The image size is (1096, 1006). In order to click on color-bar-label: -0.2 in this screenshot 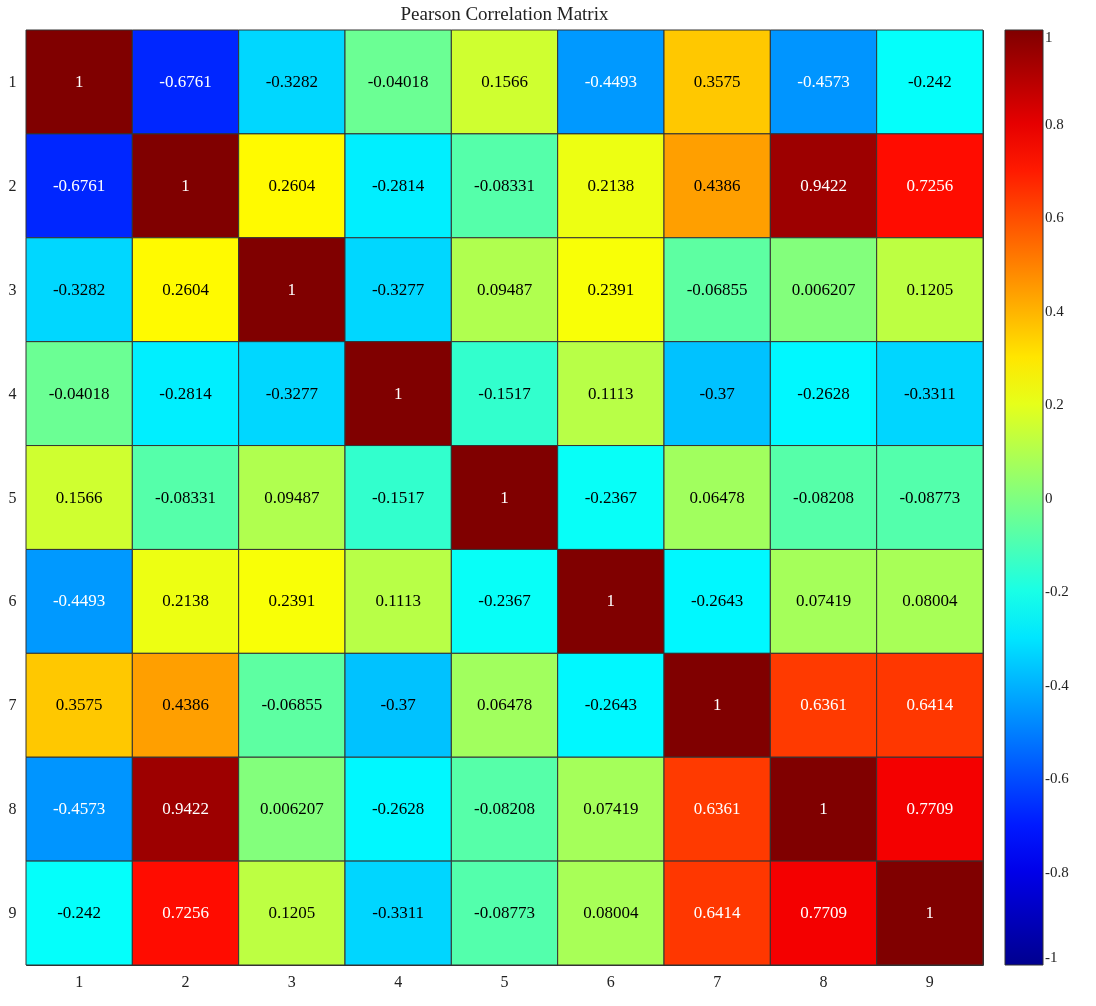, I will do `click(1057, 591)`.